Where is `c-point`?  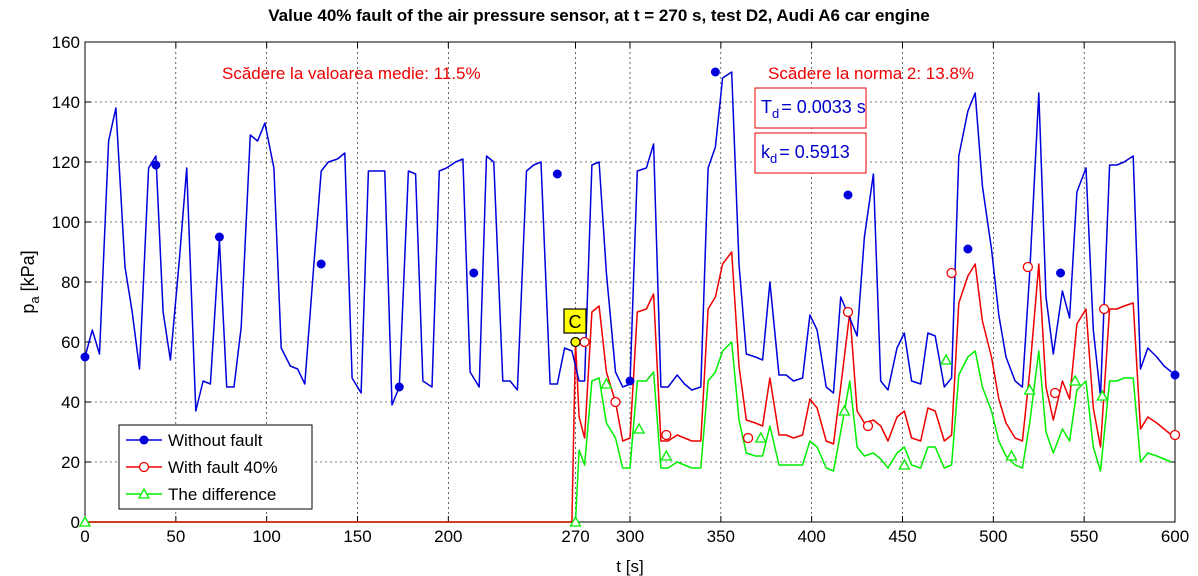
c-point is located at coordinates (575, 342).